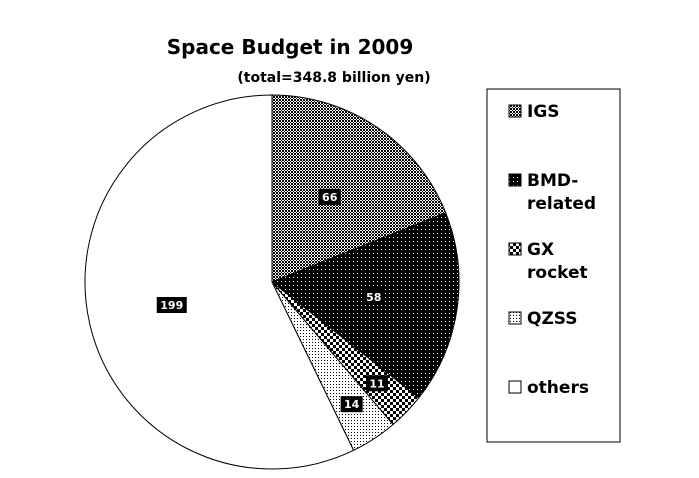  I want to click on pie-slice-igs, so click(359, 188).